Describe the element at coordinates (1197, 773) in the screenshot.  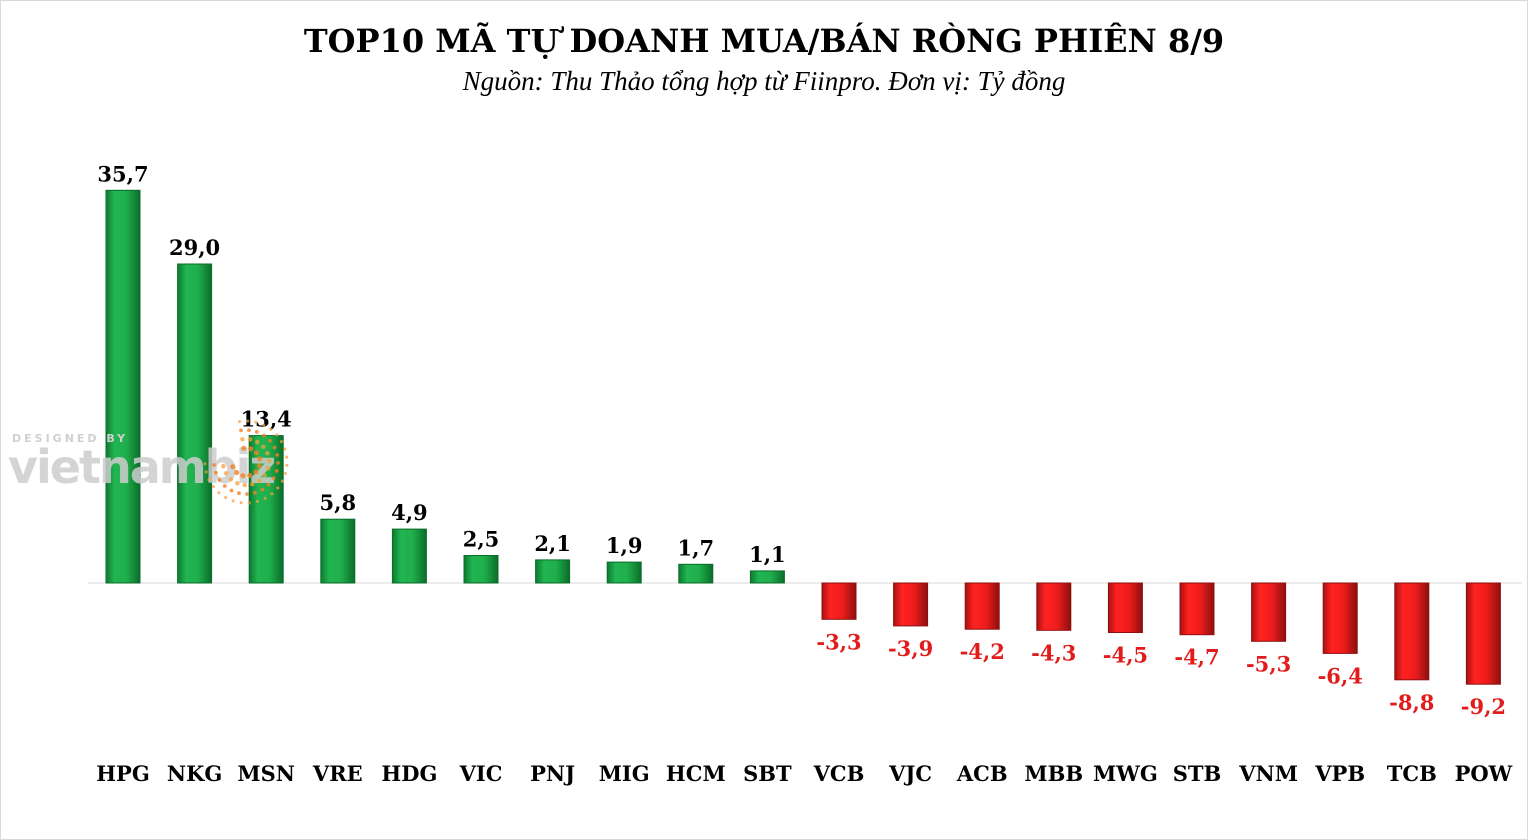
I see `category-label-stb: STB` at that location.